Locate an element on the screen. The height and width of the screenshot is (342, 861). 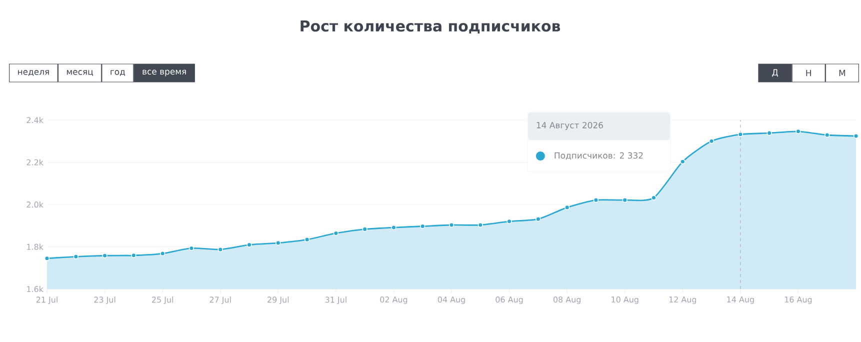
text: год is located at coordinates (117, 73).